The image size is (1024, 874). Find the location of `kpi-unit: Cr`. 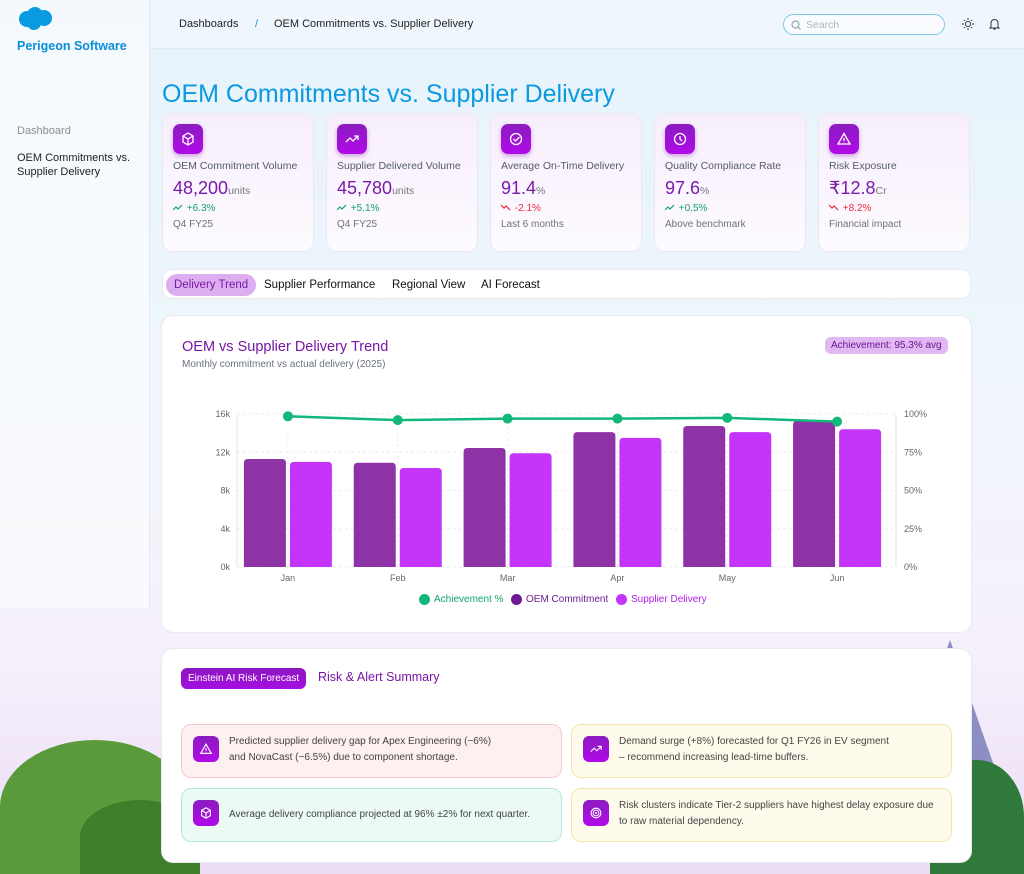

kpi-unit: Cr is located at coordinates (881, 191).